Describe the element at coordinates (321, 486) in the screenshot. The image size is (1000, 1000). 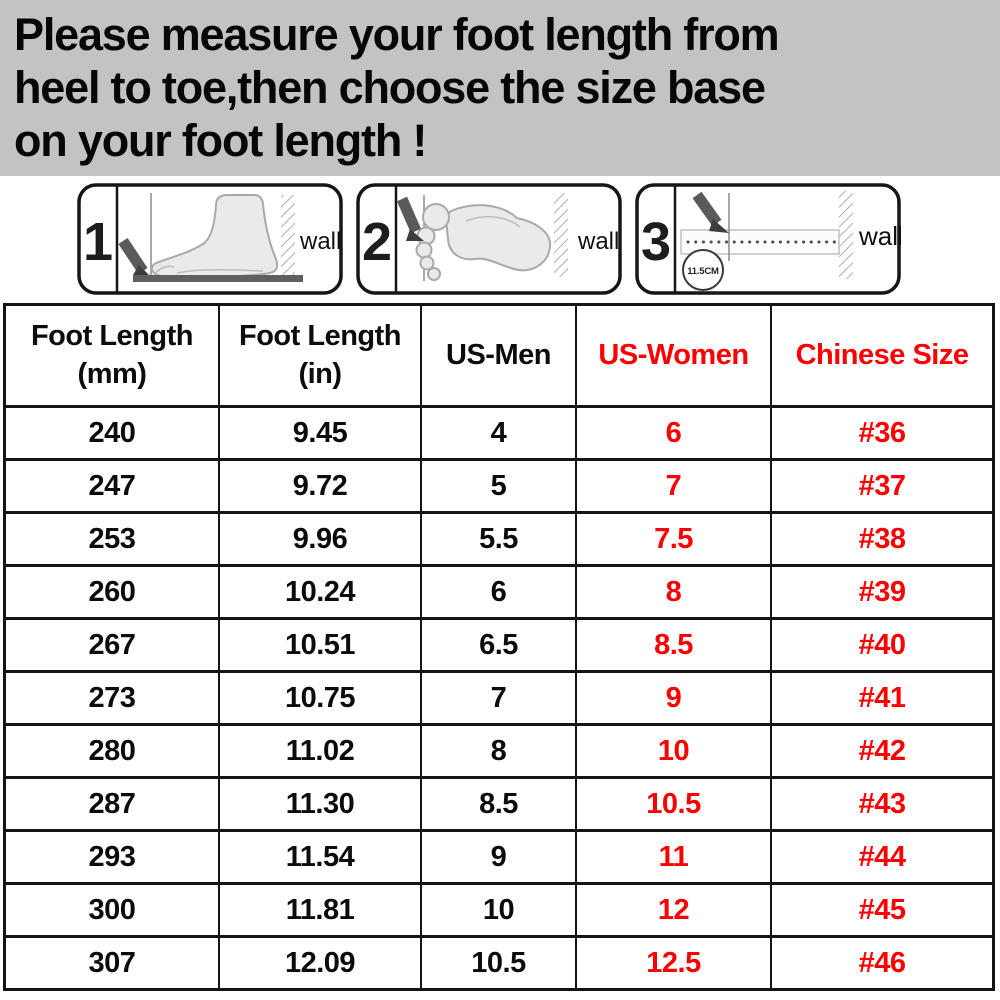
I see `table-cell: 9.72` at that location.